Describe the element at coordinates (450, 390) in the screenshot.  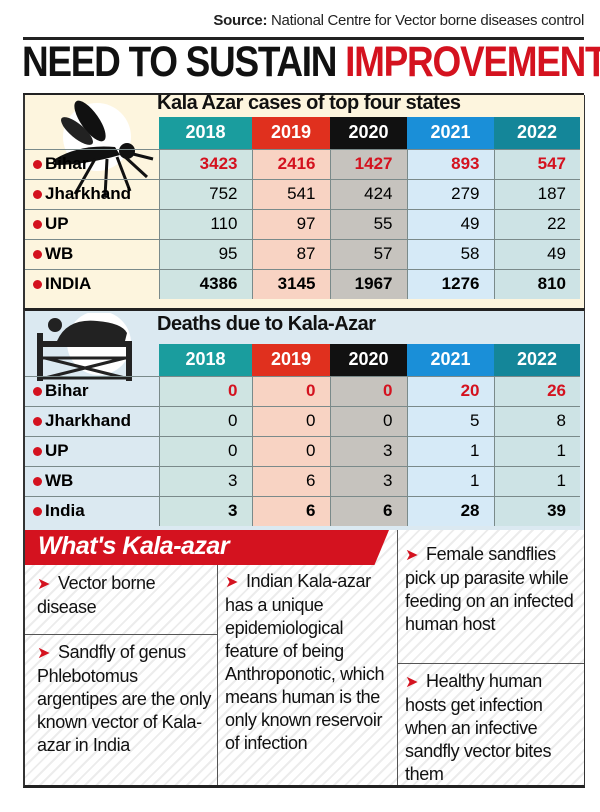
I see `value-cell: 20` at that location.